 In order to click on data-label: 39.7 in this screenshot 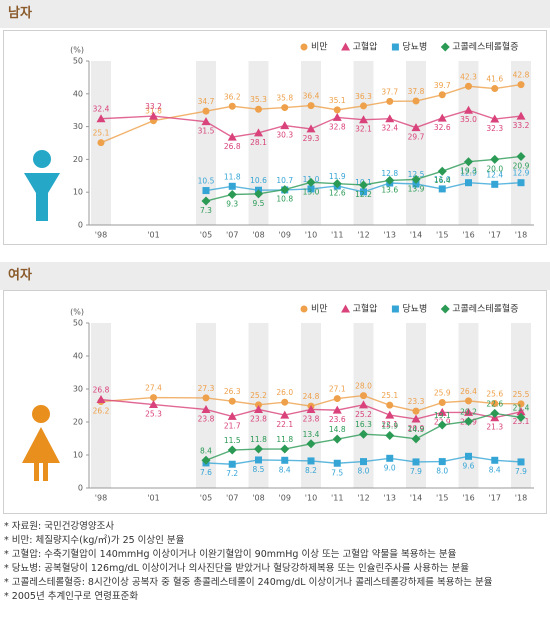, I will do `click(442, 85)`.